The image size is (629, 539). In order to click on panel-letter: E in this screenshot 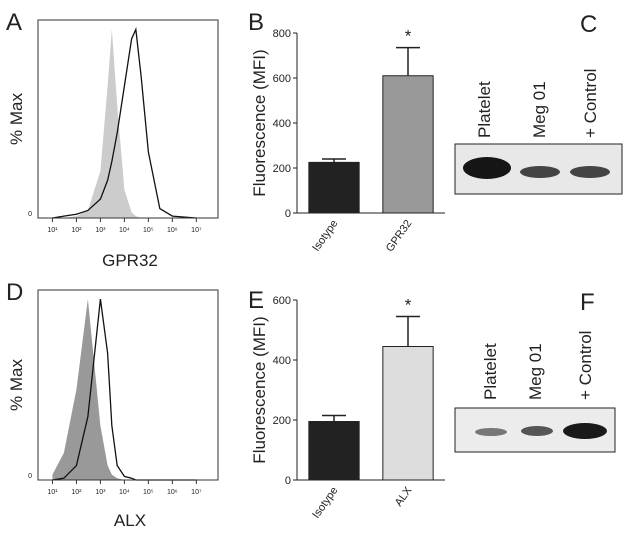, I will do `click(256, 300)`.